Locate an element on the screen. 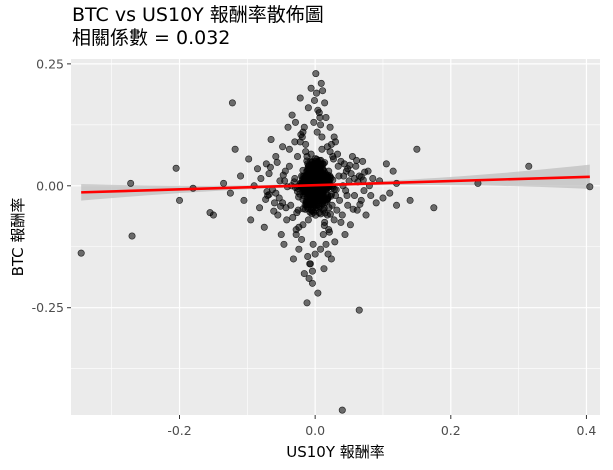  confidence-band is located at coordinates (335, 182).